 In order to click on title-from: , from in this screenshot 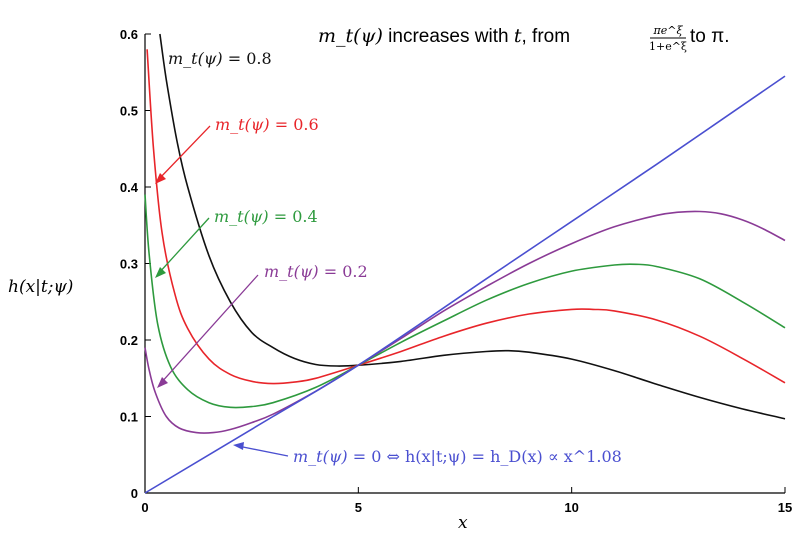, I will do `click(545, 36)`.